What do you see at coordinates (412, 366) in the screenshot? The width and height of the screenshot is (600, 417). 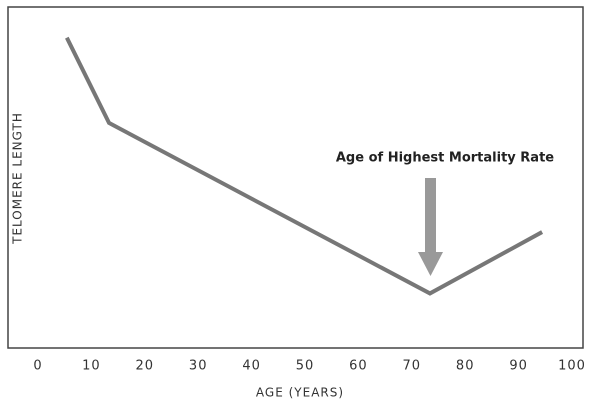 I see `x-tick-label: 70` at bounding box center [412, 366].